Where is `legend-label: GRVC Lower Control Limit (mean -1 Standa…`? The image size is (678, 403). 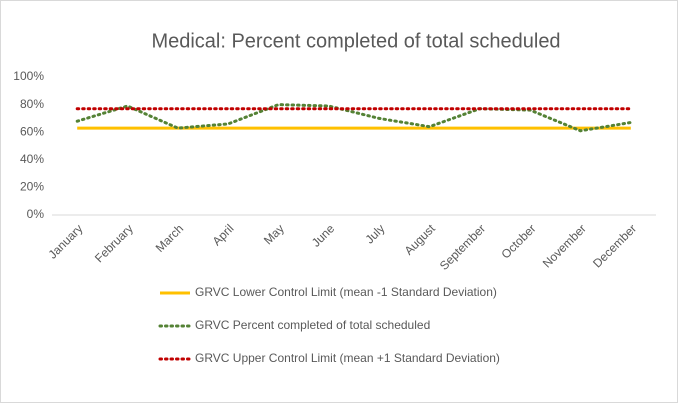
legend-label: GRVC Lower Control Limit (mean -1 Standa… is located at coordinates (346, 292).